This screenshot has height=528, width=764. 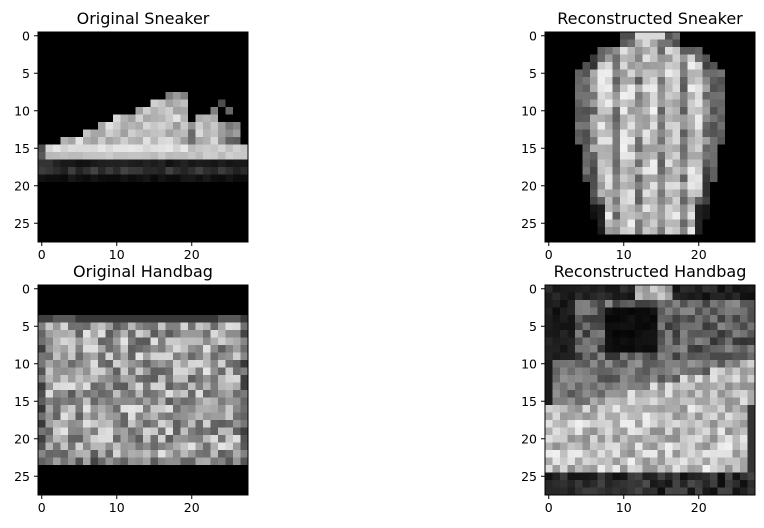 What do you see at coordinates (533, 73) in the screenshot?
I see `y-tick-label: 5` at bounding box center [533, 73].